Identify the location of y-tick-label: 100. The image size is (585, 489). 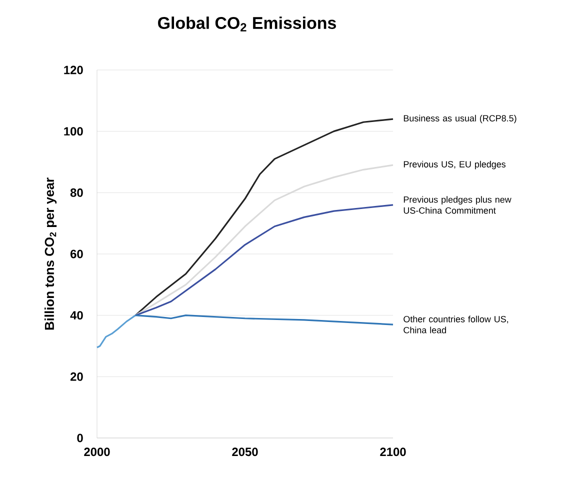
(73, 131).